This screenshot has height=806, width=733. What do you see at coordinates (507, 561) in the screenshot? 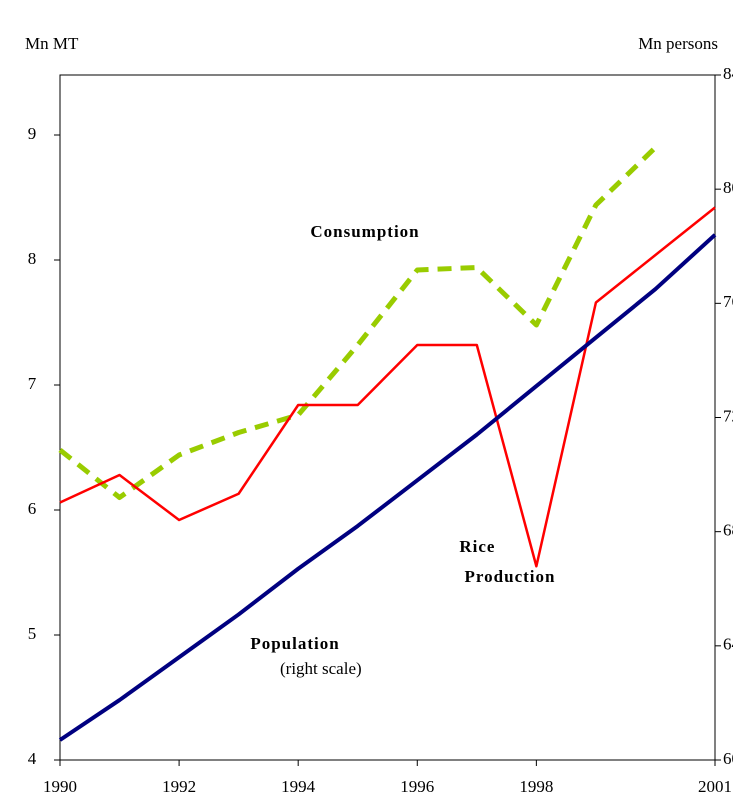
I see `series-label: Rice Production` at bounding box center [507, 561].